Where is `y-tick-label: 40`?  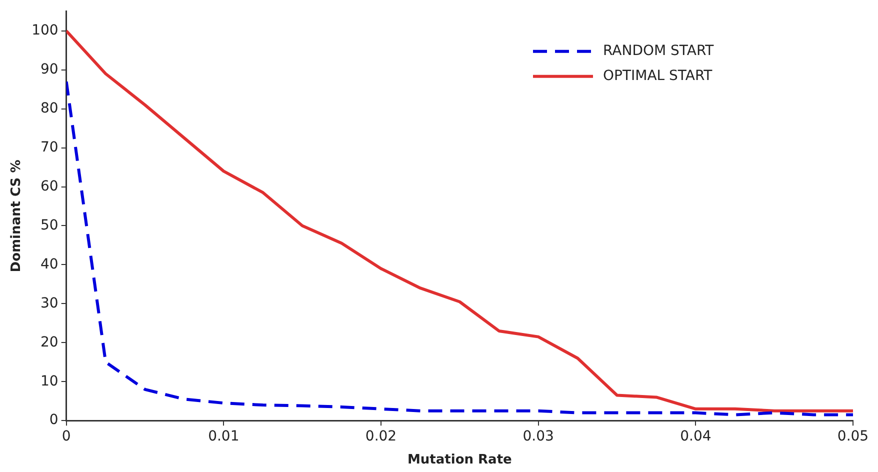
y-tick-label: 40 is located at coordinates (49, 264).